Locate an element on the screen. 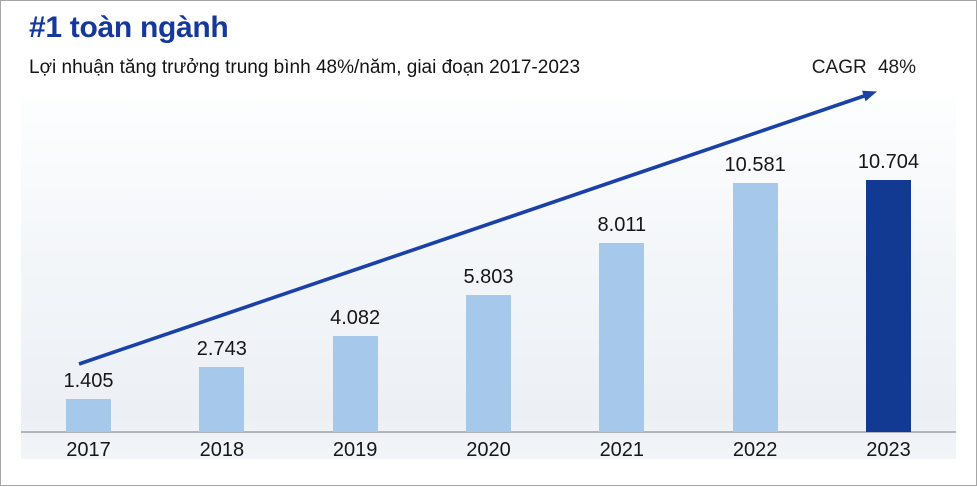 The width and height of the screenshot is (977, 487). x-axis-tick-2017: 2017 is located at coordinates (88, 450).